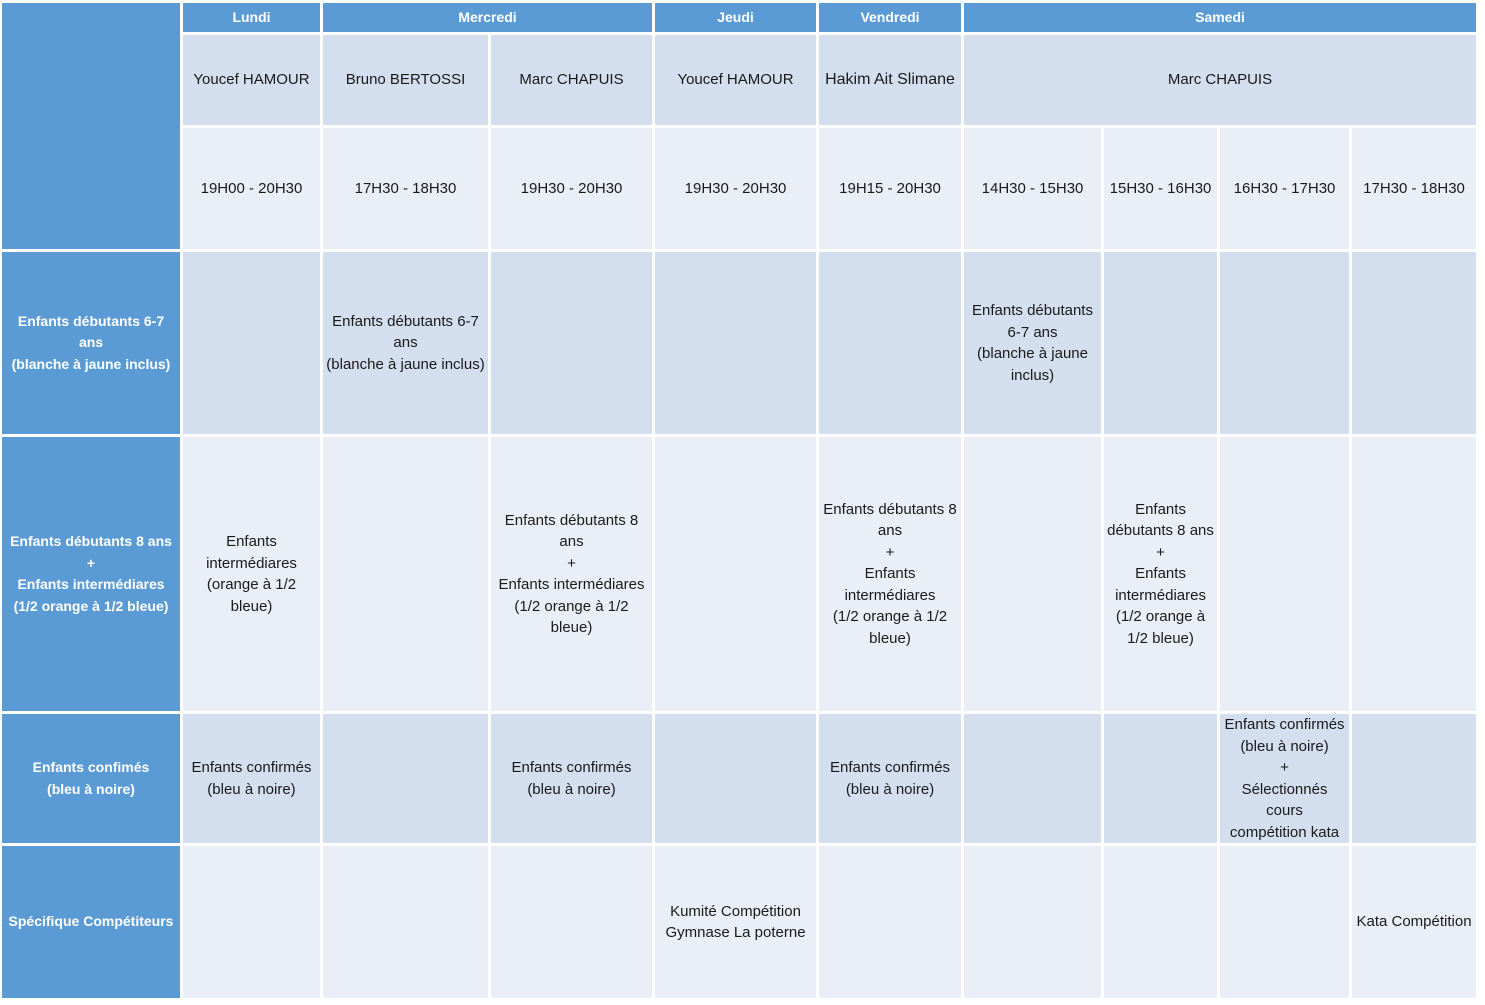 This screenshot has width=1485, height=1005. Describe the element at coordinates (735, 932) in the screenshot. I see `course-line: Gymnase La poterne` at that location.